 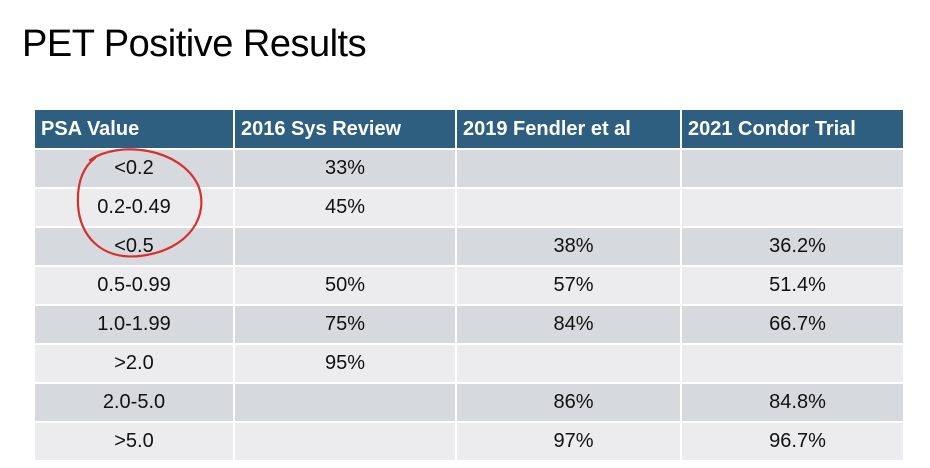 What do you see at coordinates (134, 246) in the screenshot?
I see `psa-value-cell: <0.5` at bounding box center [134, 246].